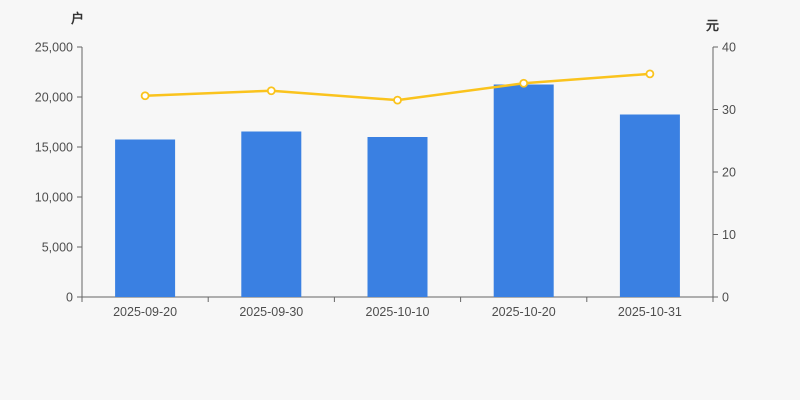  I want to click on x-axis-category-label: 2025-09-30, so click(271, 312).